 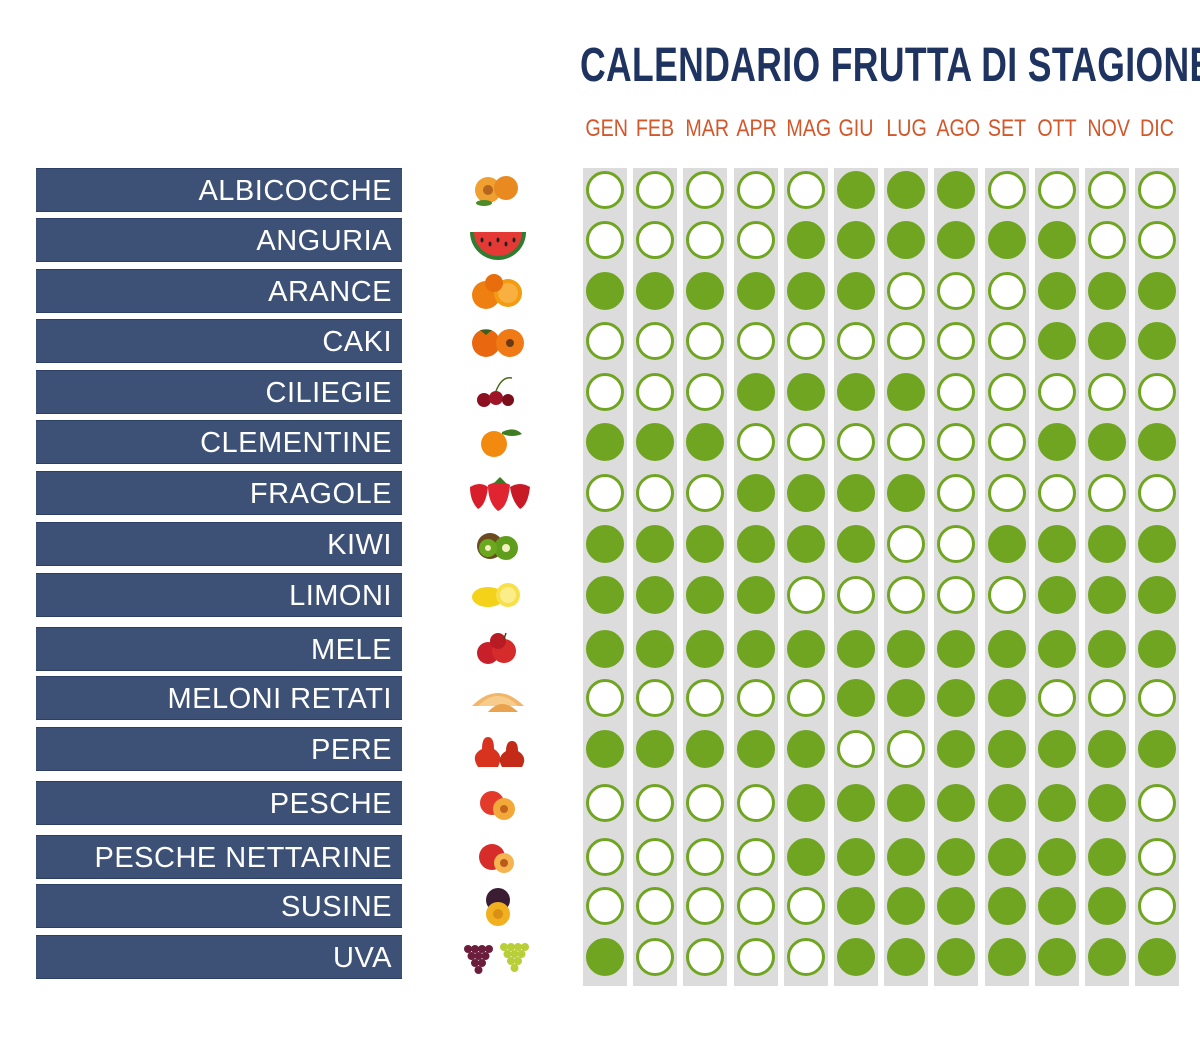 I want to click on fruit-row-label: MELE, so click(x=219, y=649).